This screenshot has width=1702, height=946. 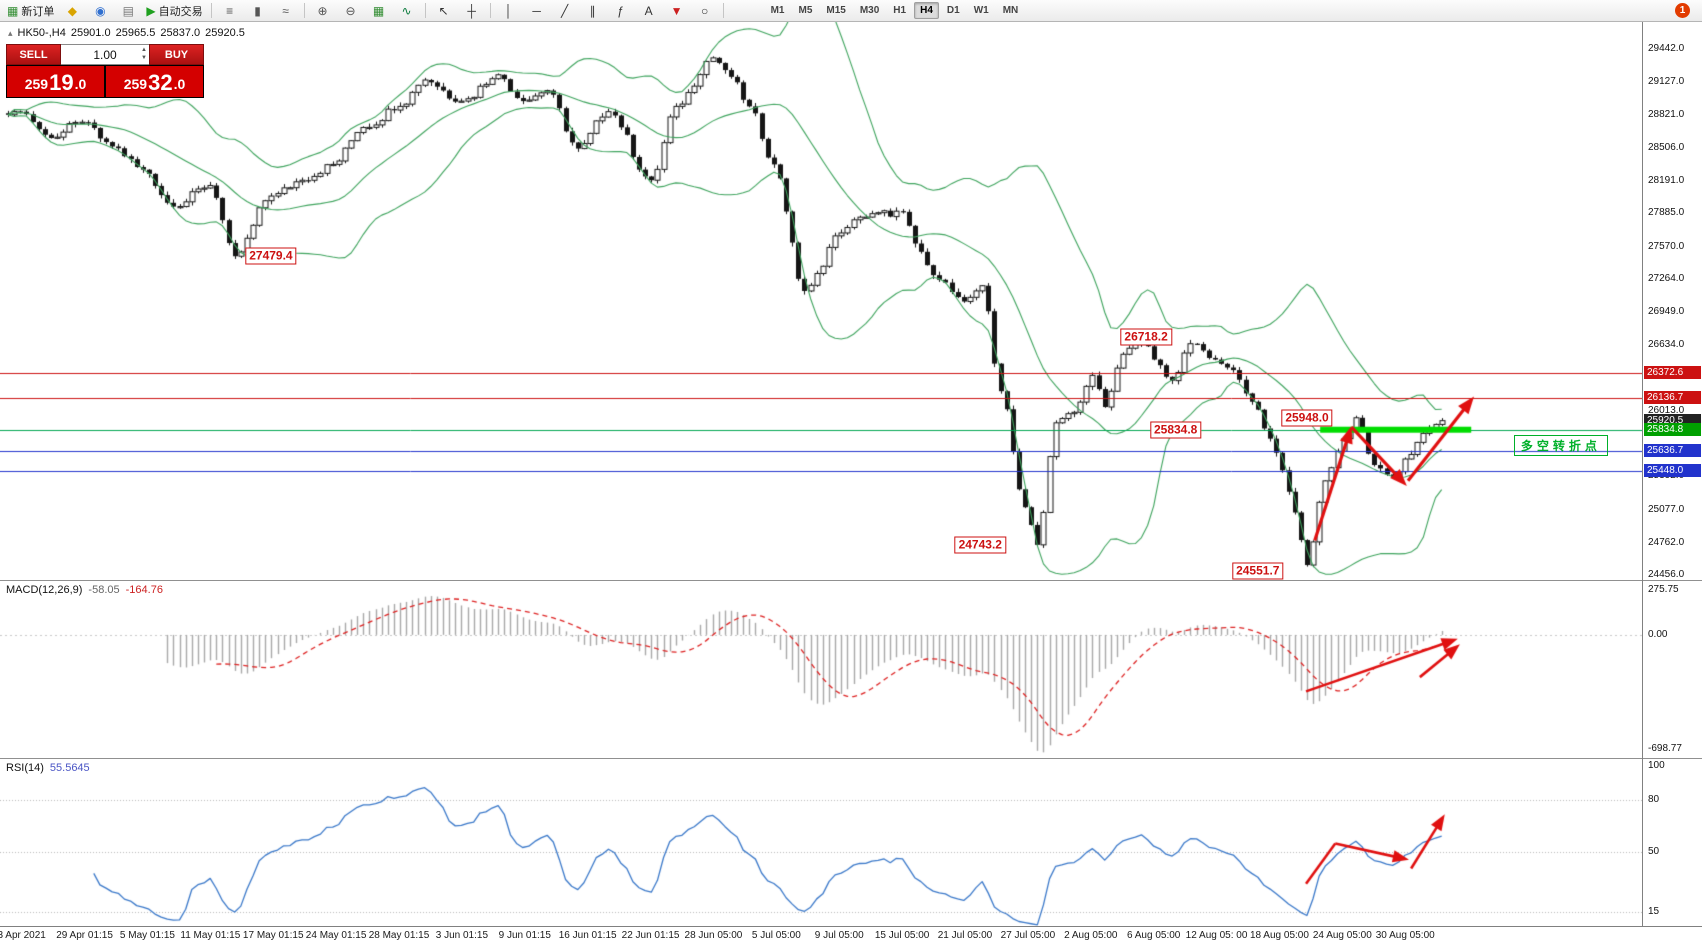 What do you see at coordinates (805, 10) in the screenshot?
I see `timeframe-m5: M5` at bounding box center [805, 10].